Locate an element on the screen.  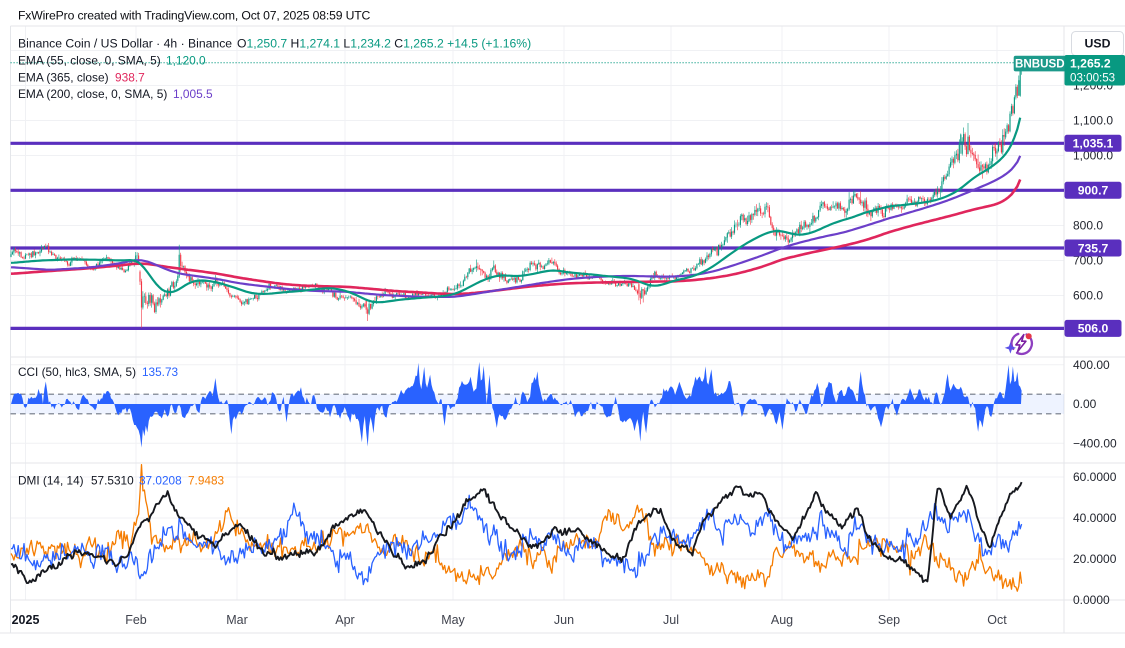
svg-text: Mar is located at coordinates (237, 620).